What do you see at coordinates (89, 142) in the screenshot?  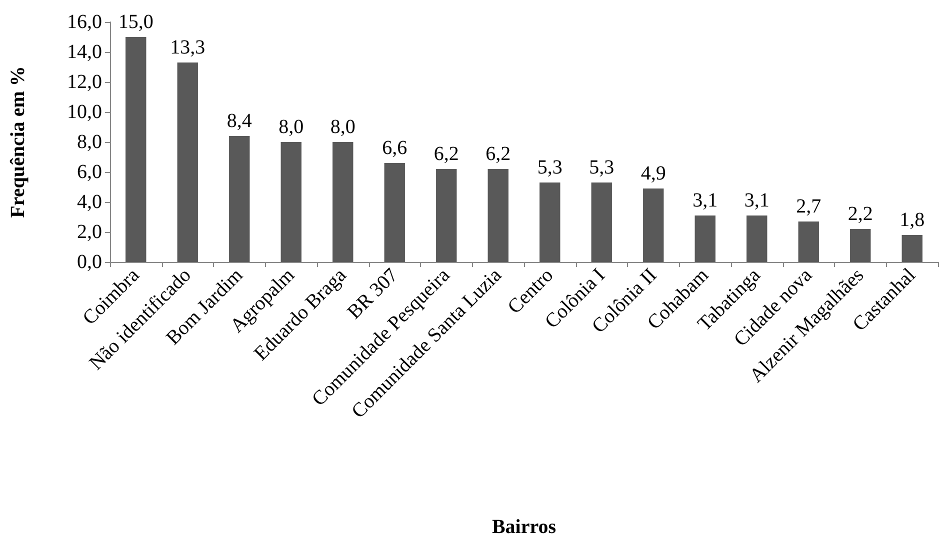 I see `y-tick-label: 8,0` at bounding box center [89, 142].